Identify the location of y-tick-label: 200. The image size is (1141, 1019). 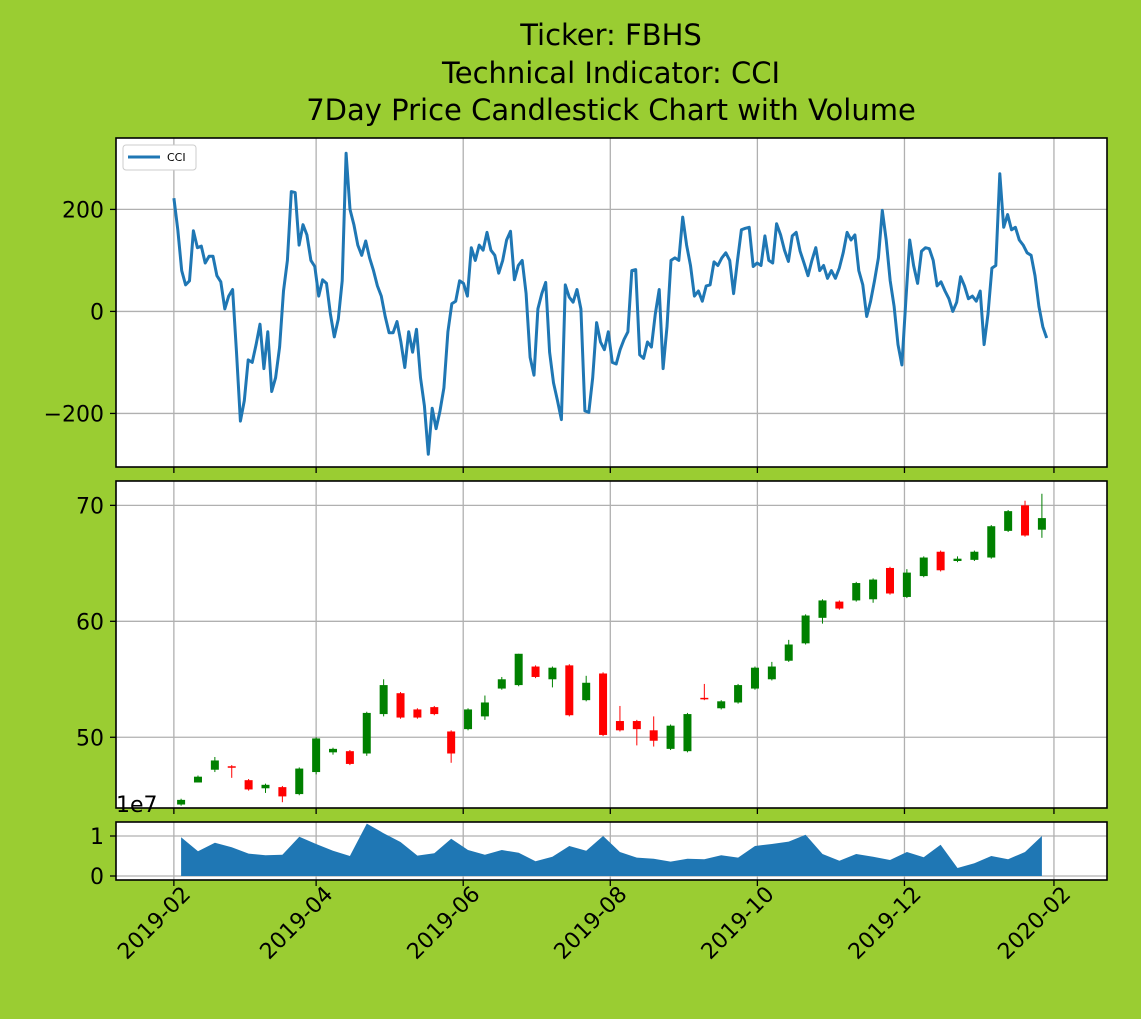
(83, 210).